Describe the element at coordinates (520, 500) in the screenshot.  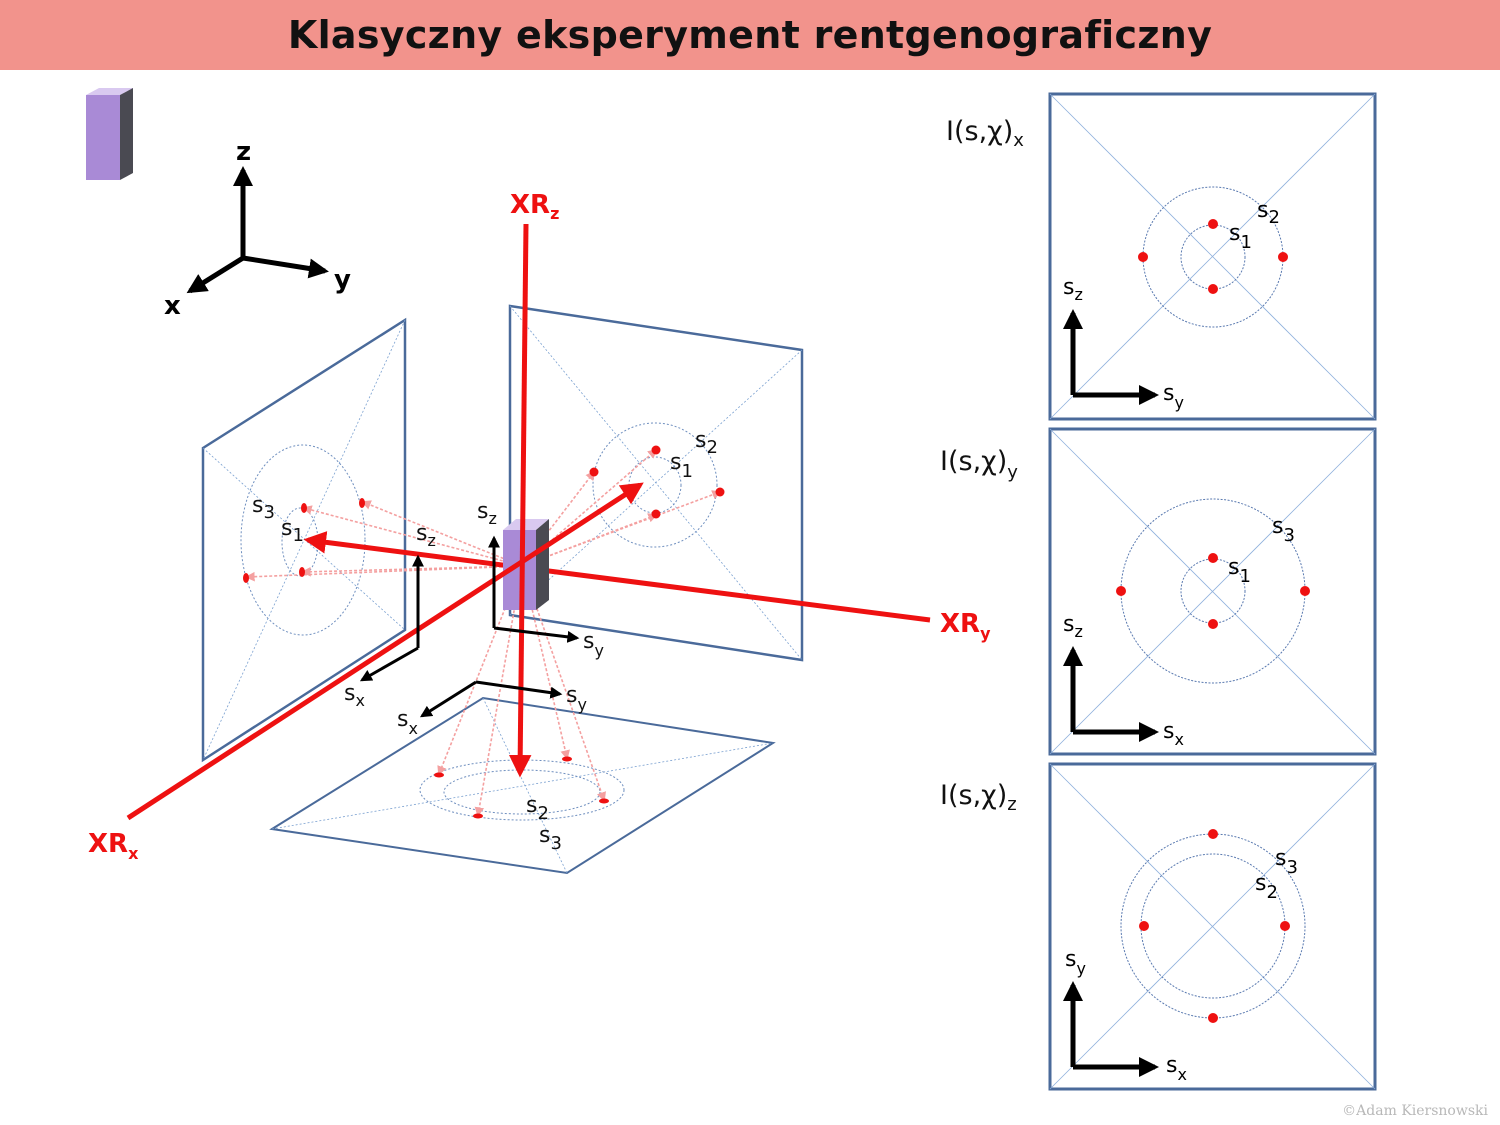
I see `beam-xr-z` at that location.